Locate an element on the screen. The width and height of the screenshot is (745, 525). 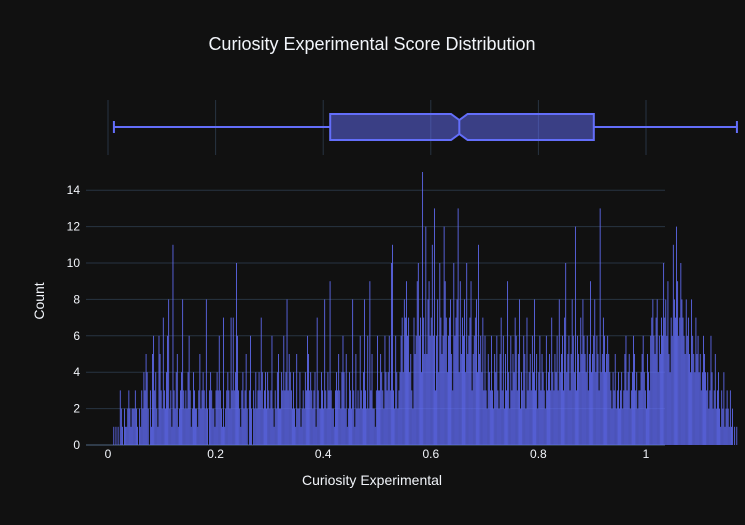
x-axis-title: Curiosity Experimental is located at coordinates (372, 480).